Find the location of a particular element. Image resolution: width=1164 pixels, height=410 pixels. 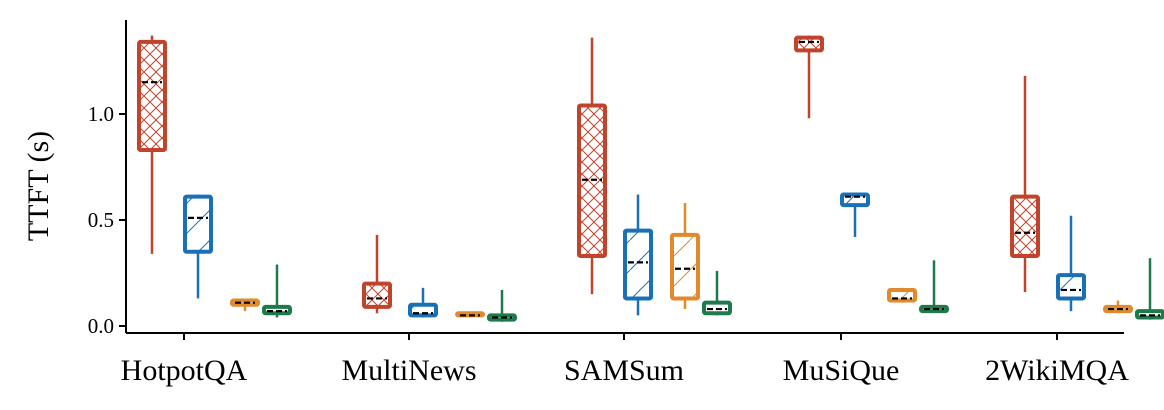

y-tick-label: 0.0 is located at coordinates (101, 326).